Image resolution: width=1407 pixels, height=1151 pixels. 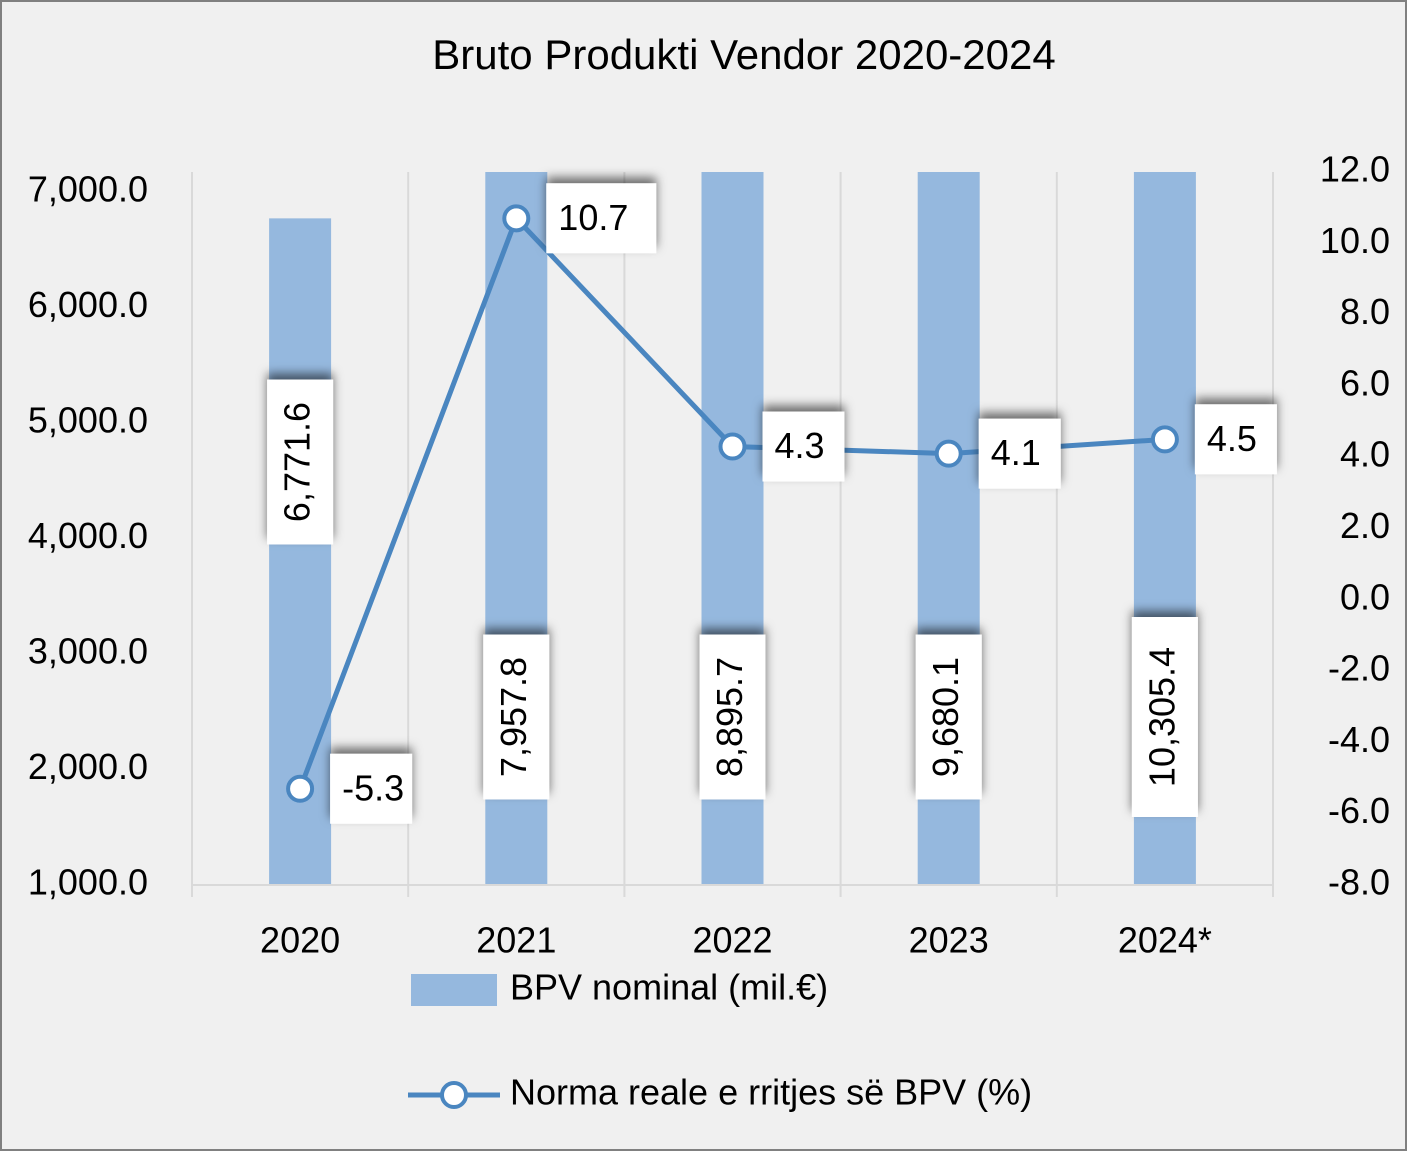 What do you see at coordinates (88, 188) in the screenshot?
I see `y-tick-label: 7,000.0` at bounding box center [88, 188].